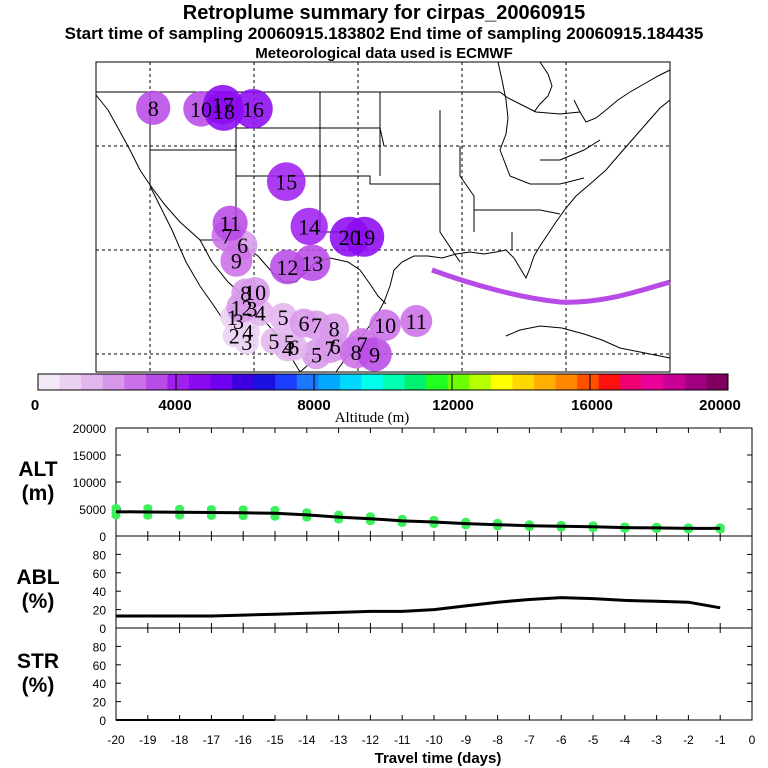  I want to click on str-y-ticks: 0 20 40 60 80, so click(422, 684).